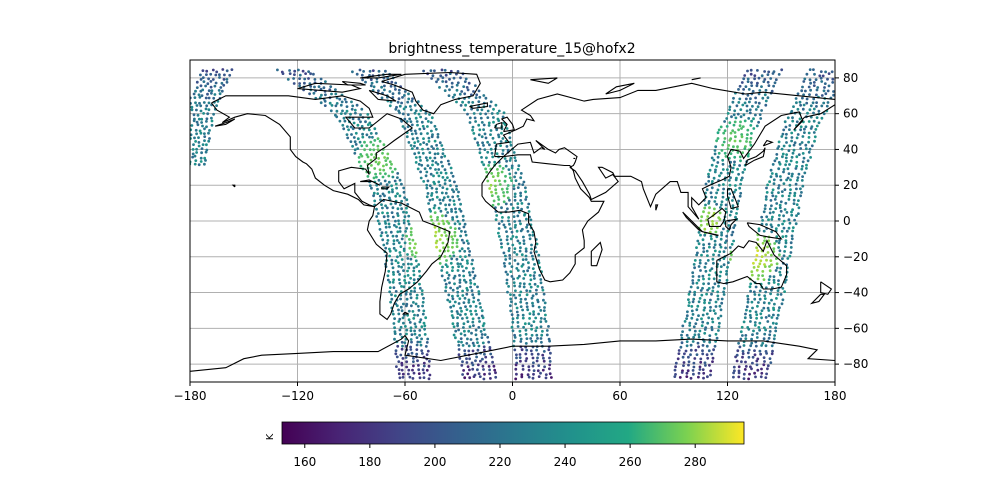  What do you see at coordinates (702, 162) in the screenshot?
I see `coastline` at bounding box center [702, 162].